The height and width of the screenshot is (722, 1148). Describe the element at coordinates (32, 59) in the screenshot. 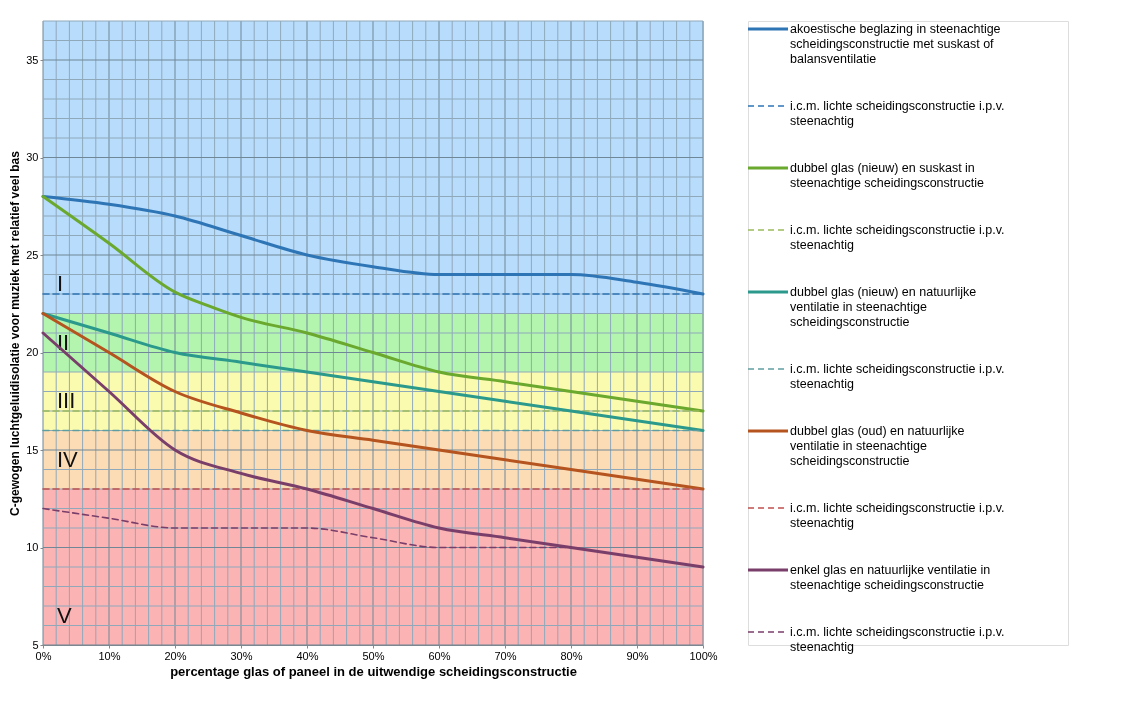

I see `y-tick-label: 35` at that location.